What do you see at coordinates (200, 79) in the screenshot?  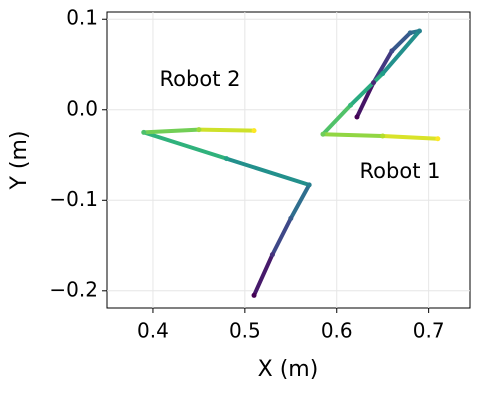 I see `annotation: Robot 2` at bounding box center [200, 79].